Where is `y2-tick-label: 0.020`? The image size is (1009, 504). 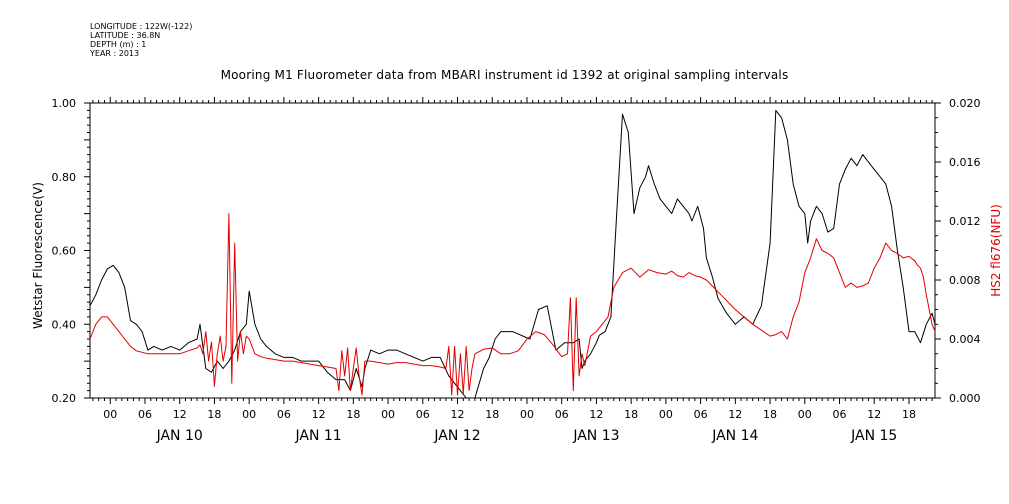
y2-tick-label: 0.020 is located at coordinates (965, 103).